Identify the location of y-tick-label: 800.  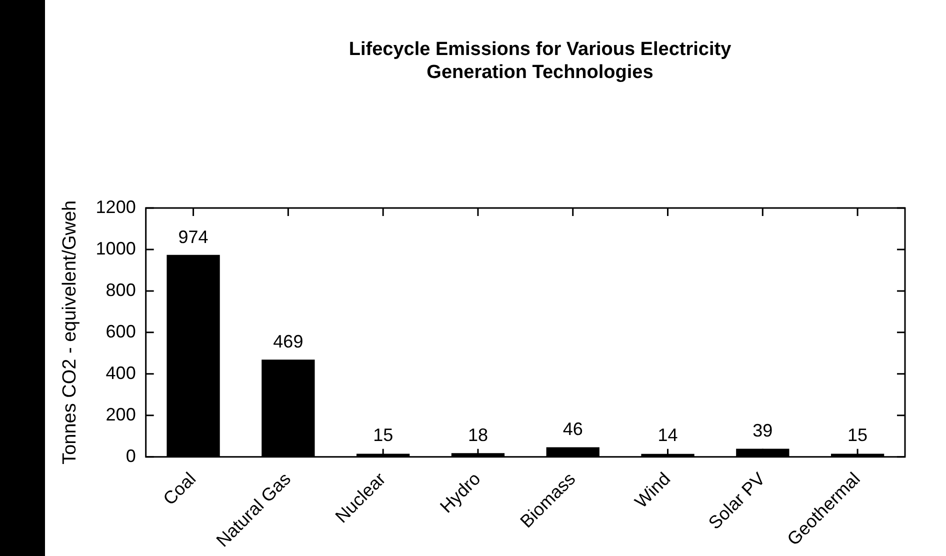
(121, 290).